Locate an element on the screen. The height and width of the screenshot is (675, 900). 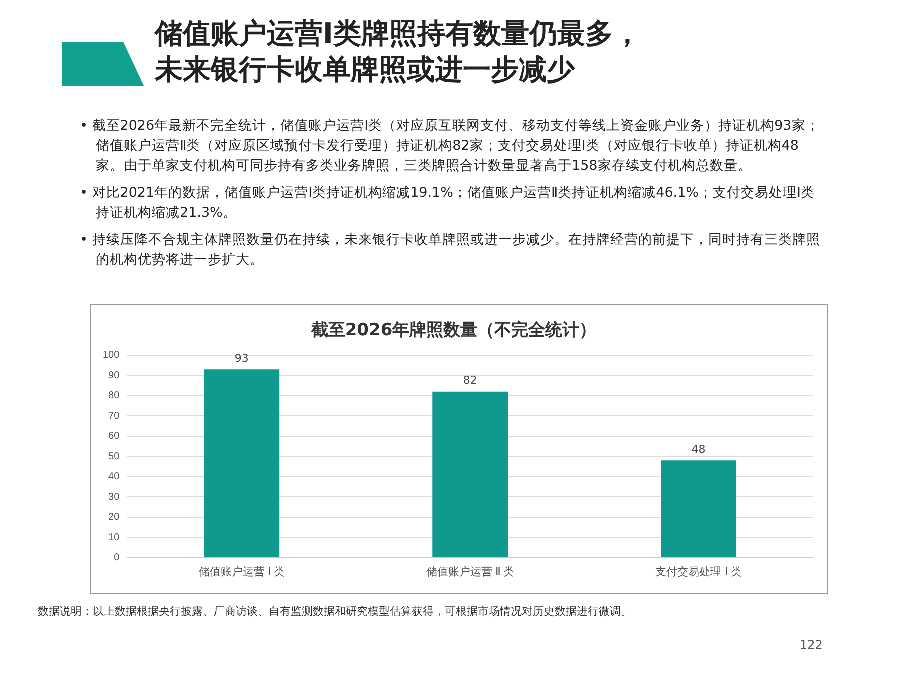
y-tick-label: 40 is located at coordinates (114, 477).